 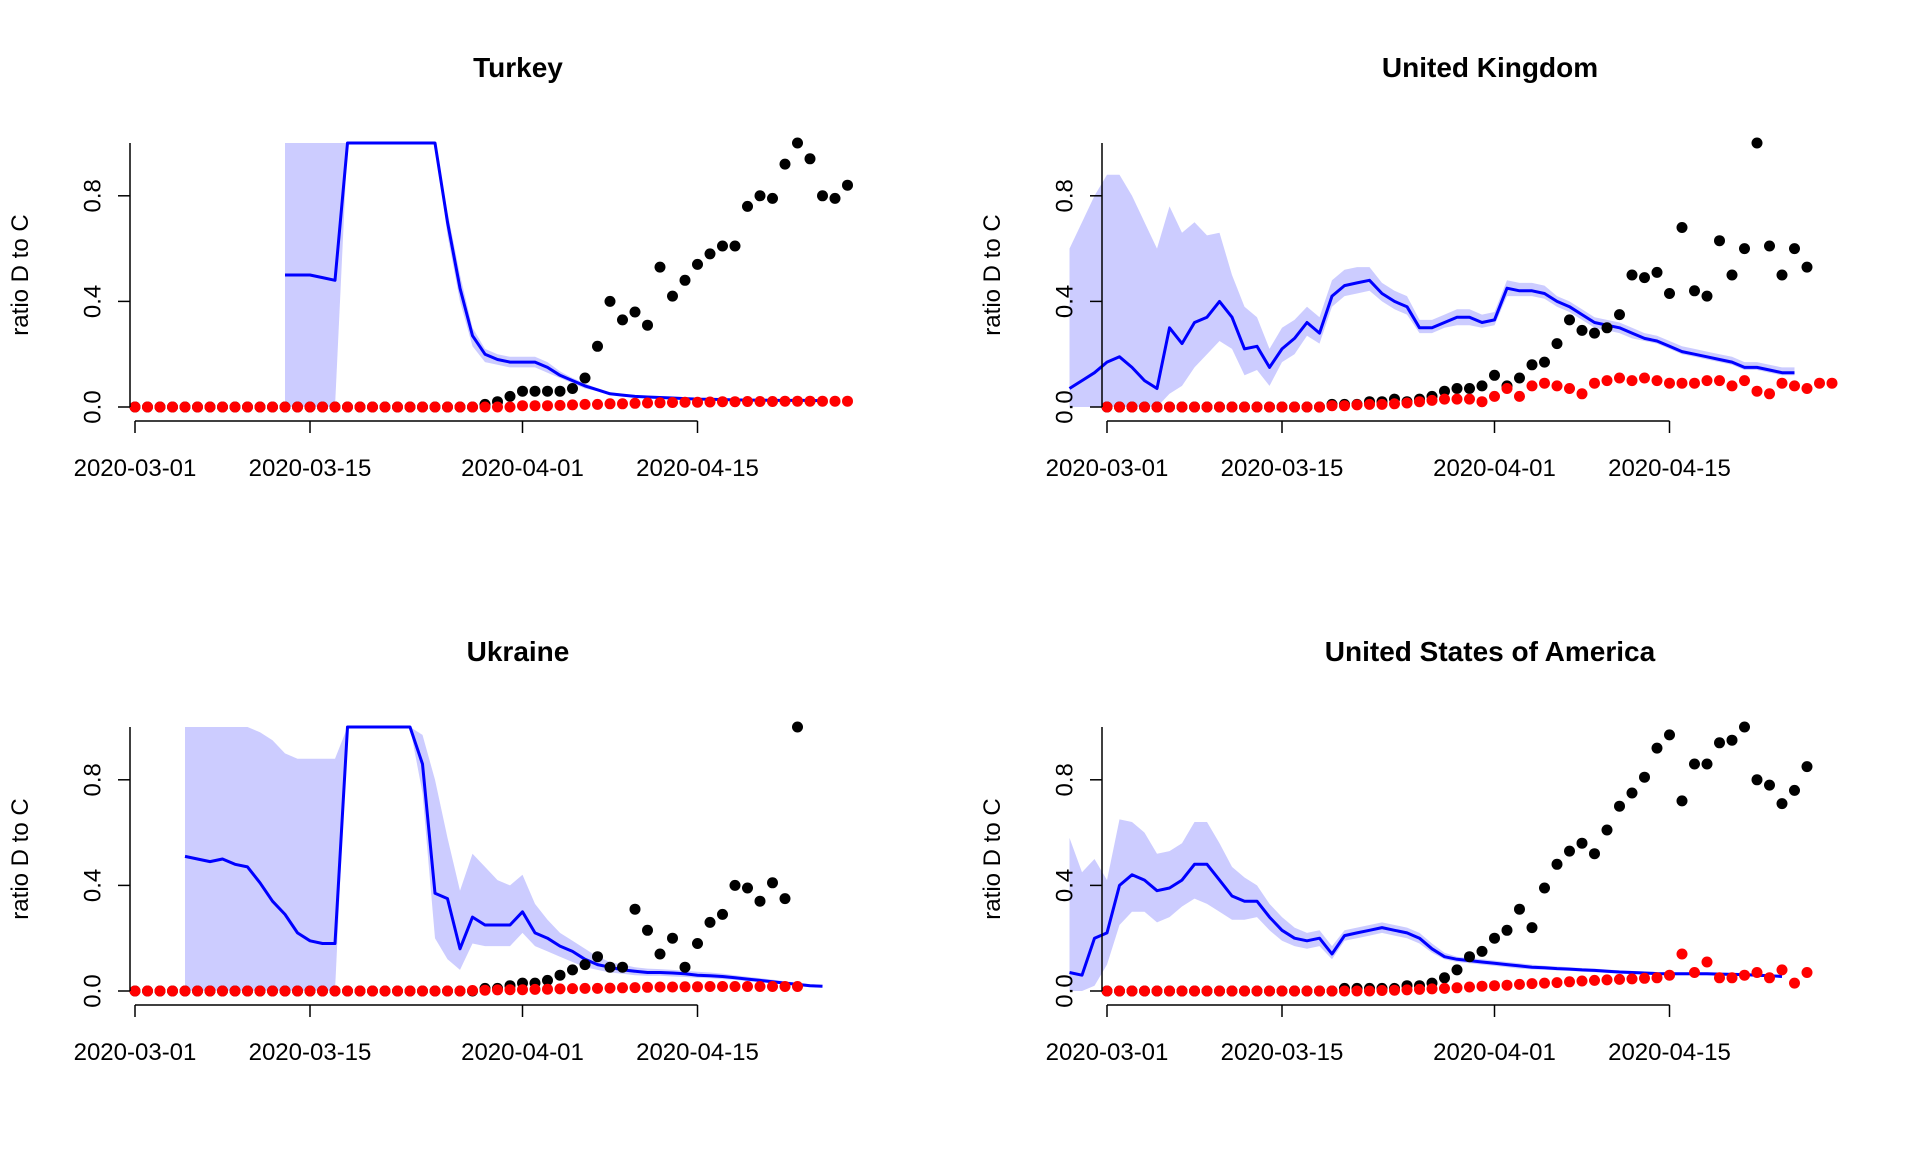 What do you see at coordinates (92, 406) in the screenshot?
I see `y-tick-label: 0.0` at bounding box center [92, 406].